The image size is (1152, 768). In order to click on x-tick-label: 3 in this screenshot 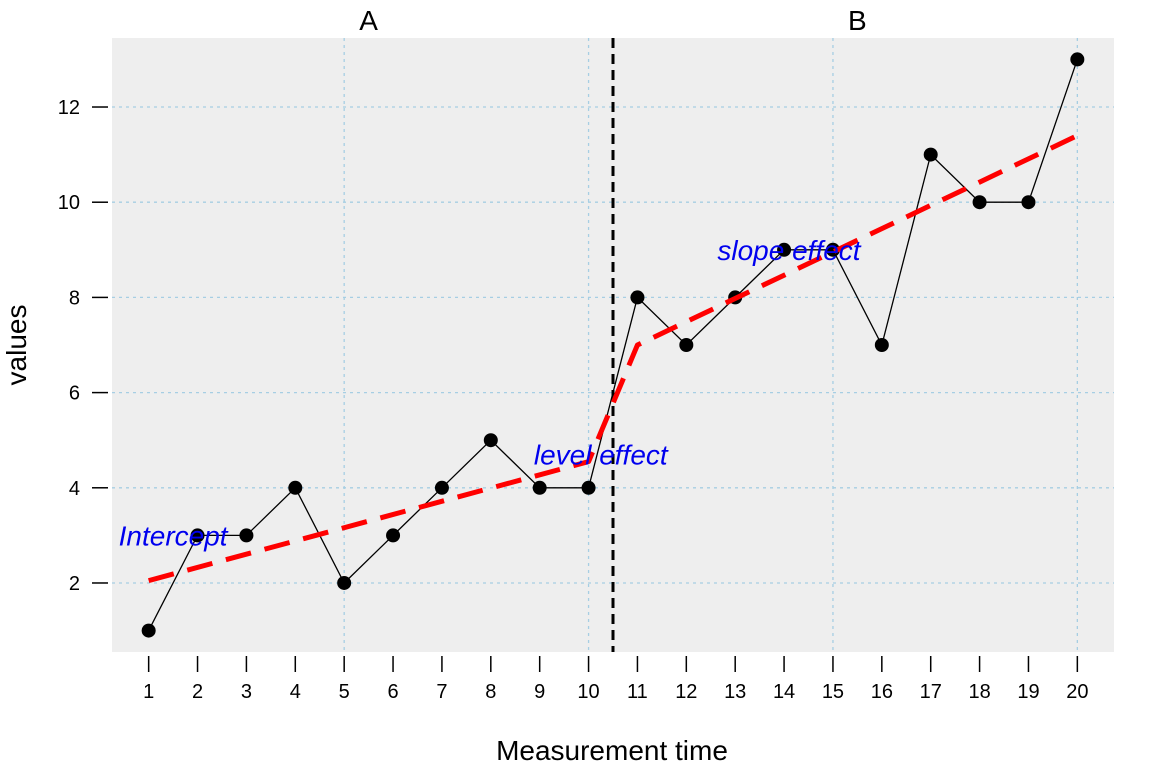, I will do `click(246, 692)`.